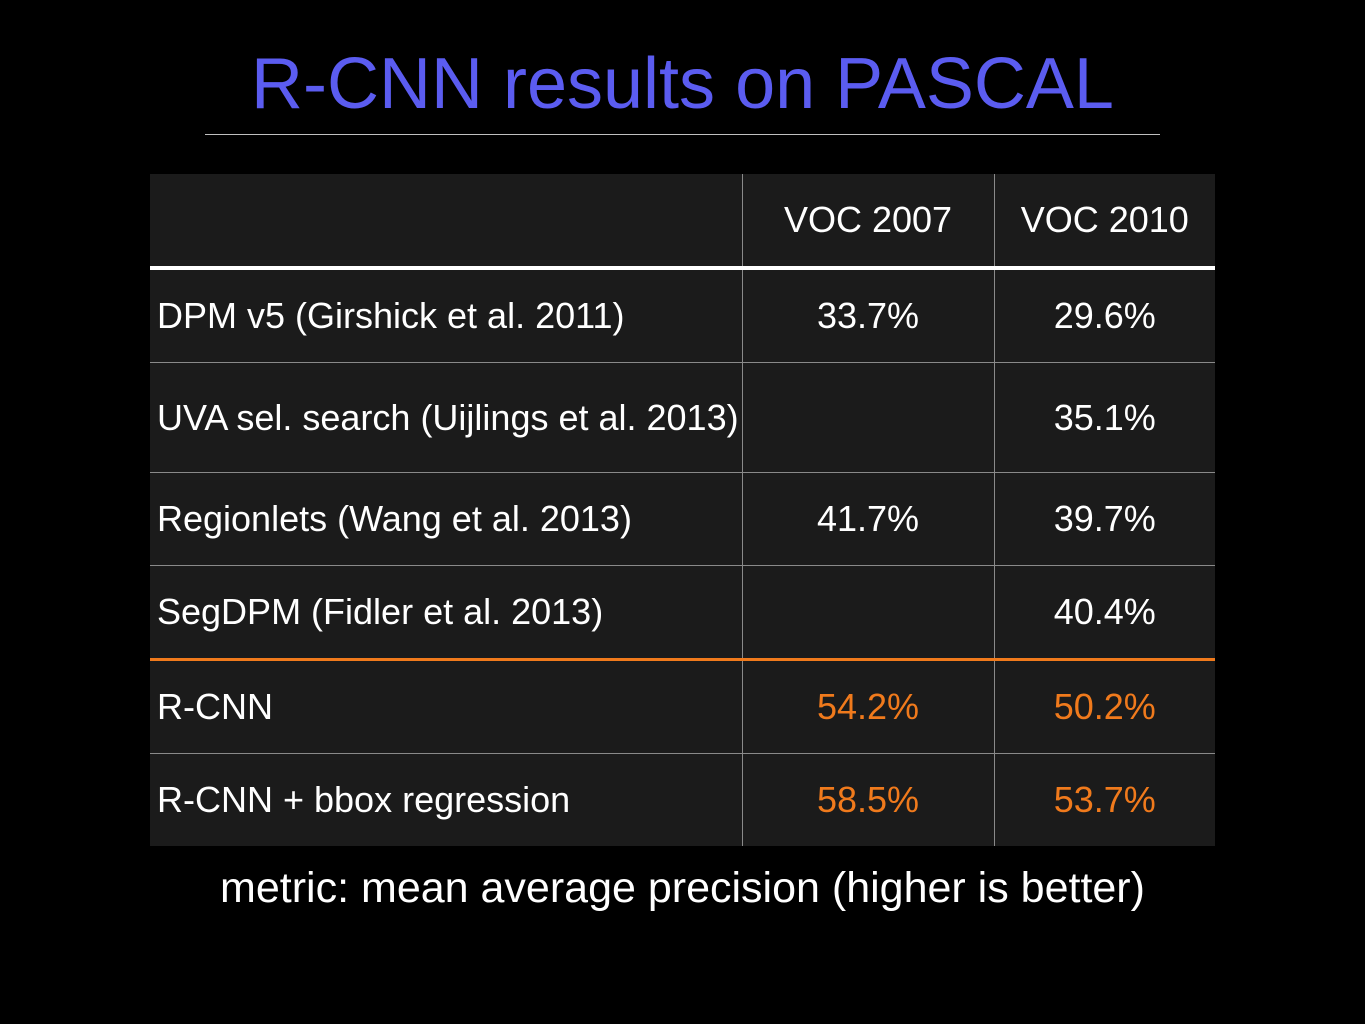 The image size is (1365, 1024). I want to click on row-voc2010: 50.2%, so click(1104, 706).